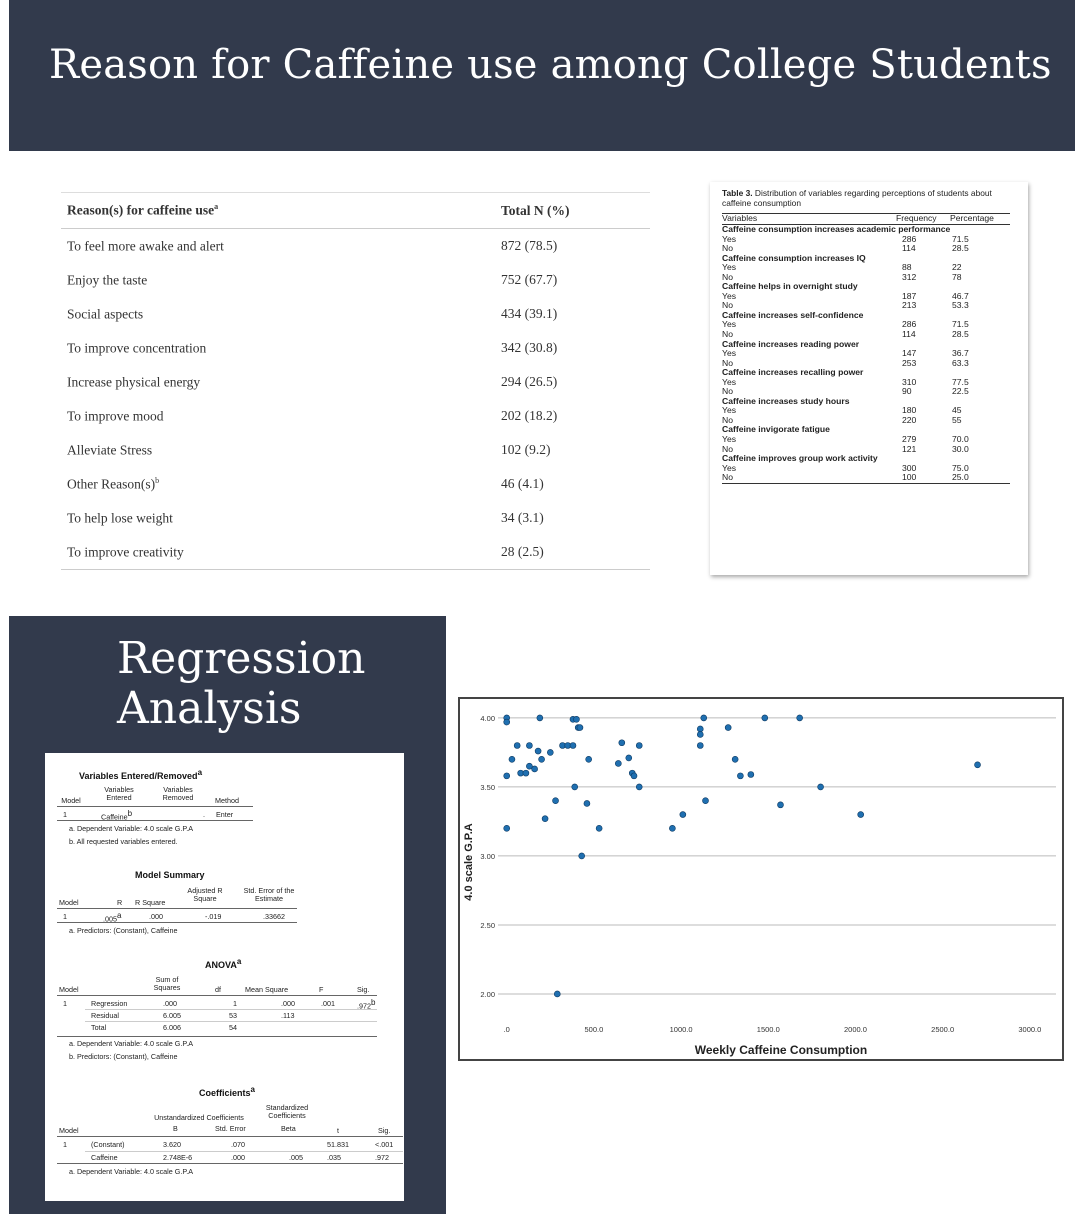 The width and height of the screenshot is (1089, 1222). What do you see at coordinates (355, 382) in the screenshot?
I see `reason-row: Increase physical energy 294 (26.5)` at bounding box center [355, 382].